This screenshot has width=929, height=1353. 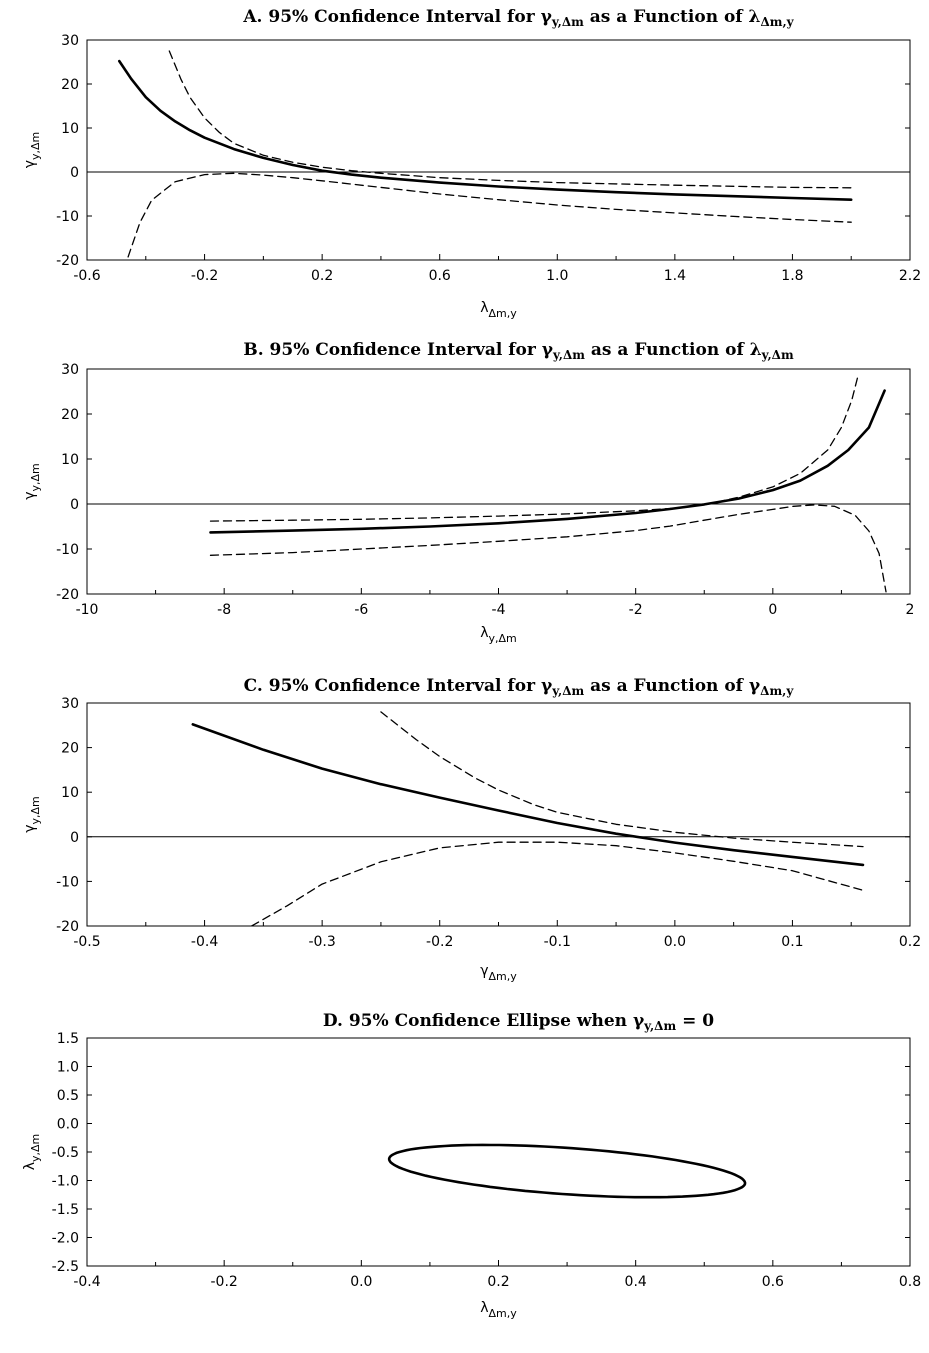 What do you see at coordinates (32, 481) in the screenshot?
I see `y-axis-label-b: γy,Δm` at bounding box center [32, 481].